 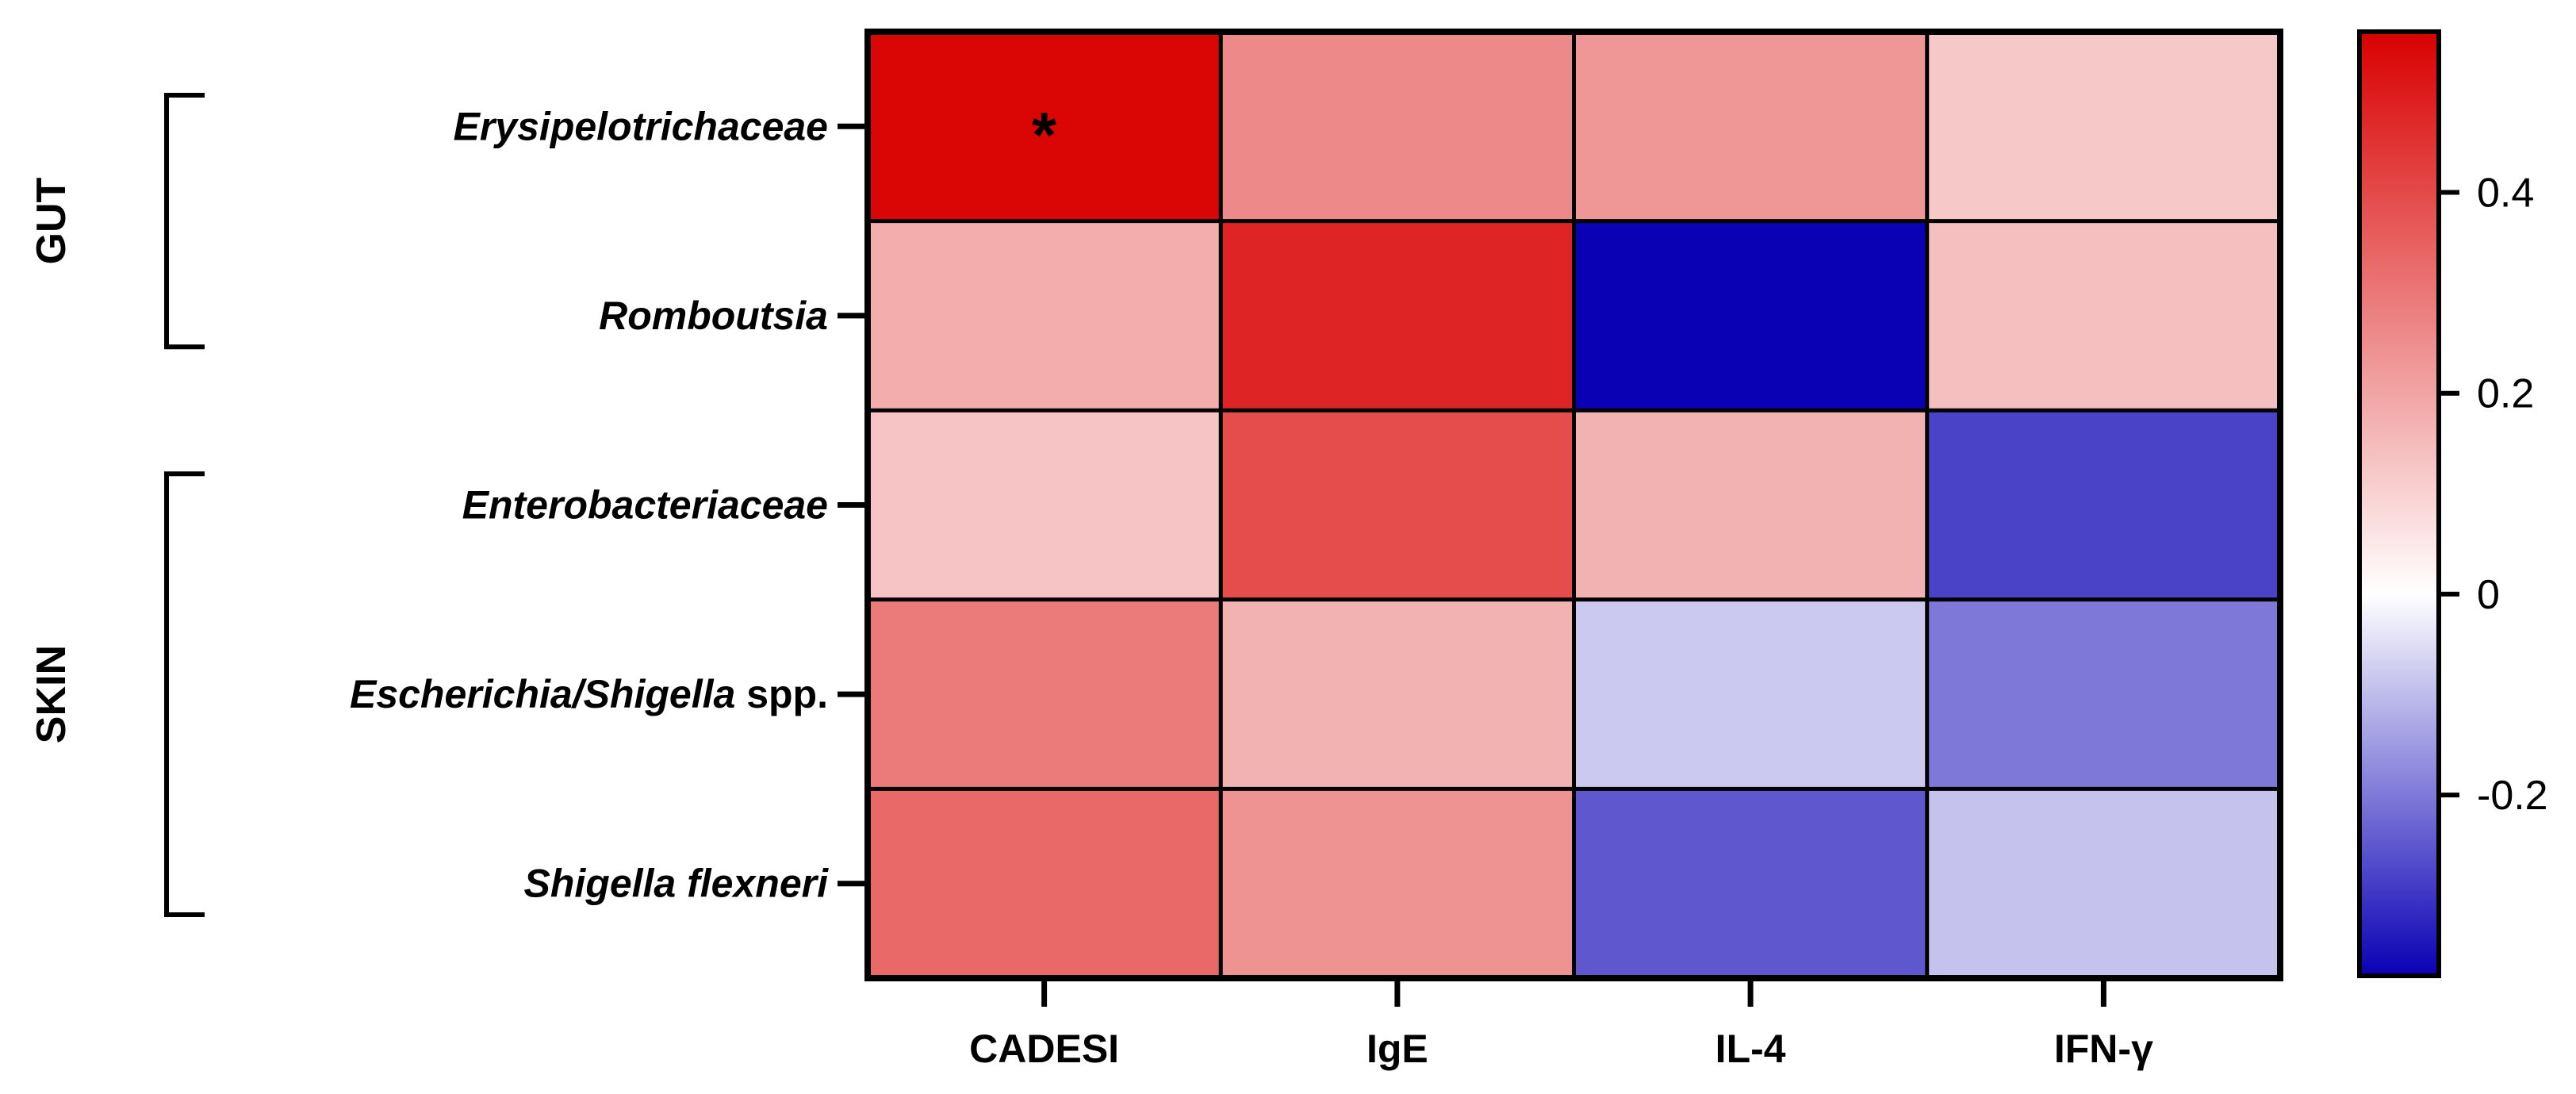 What do you see at coordinates (2513, 796) in the screenshot?
I see `colorbar-tick-label: -0.2` at bounding box center [2513, 796].